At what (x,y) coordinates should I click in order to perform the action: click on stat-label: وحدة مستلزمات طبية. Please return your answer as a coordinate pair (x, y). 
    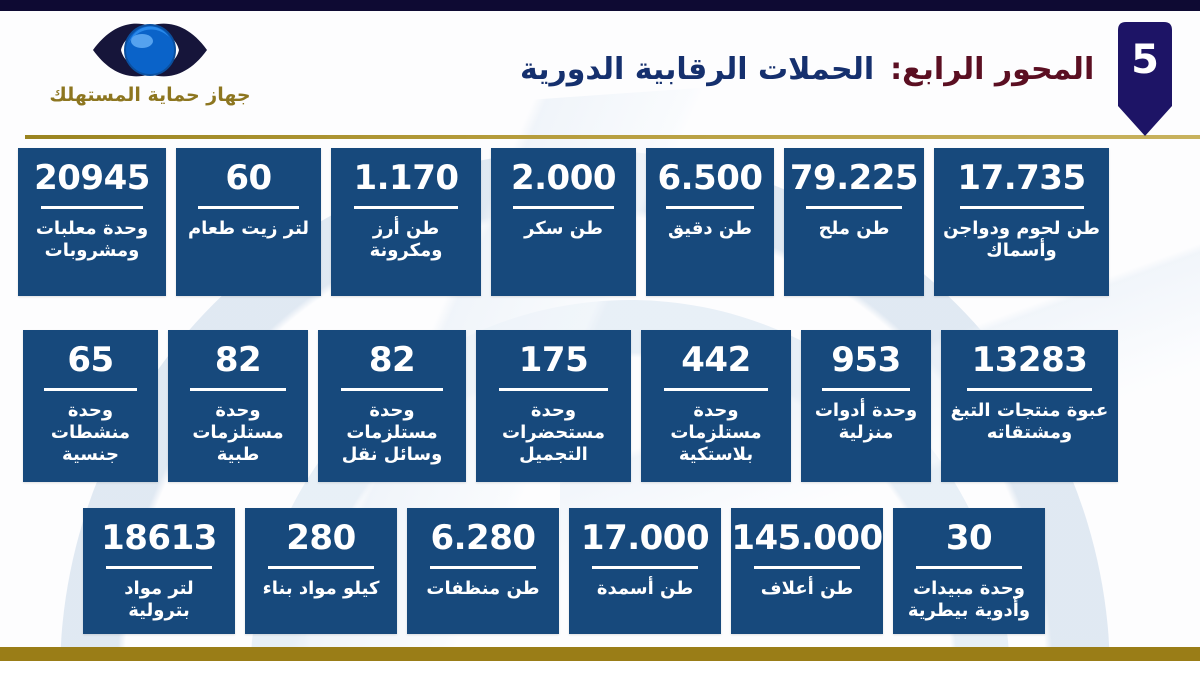
    Looking at the image, I should click on (238, 432).